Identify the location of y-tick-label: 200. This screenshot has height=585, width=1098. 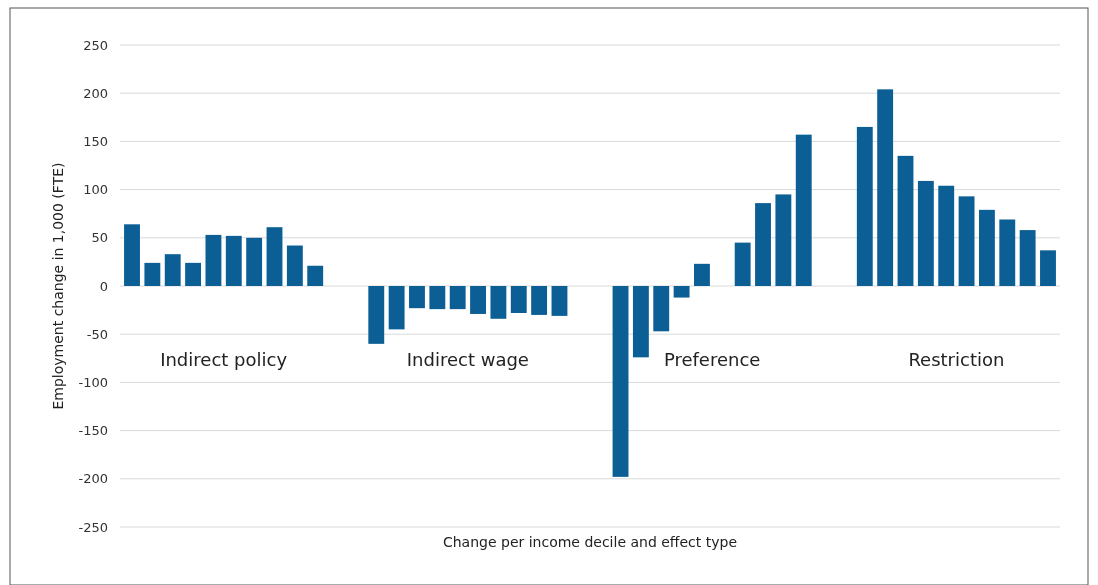
(95, 93).